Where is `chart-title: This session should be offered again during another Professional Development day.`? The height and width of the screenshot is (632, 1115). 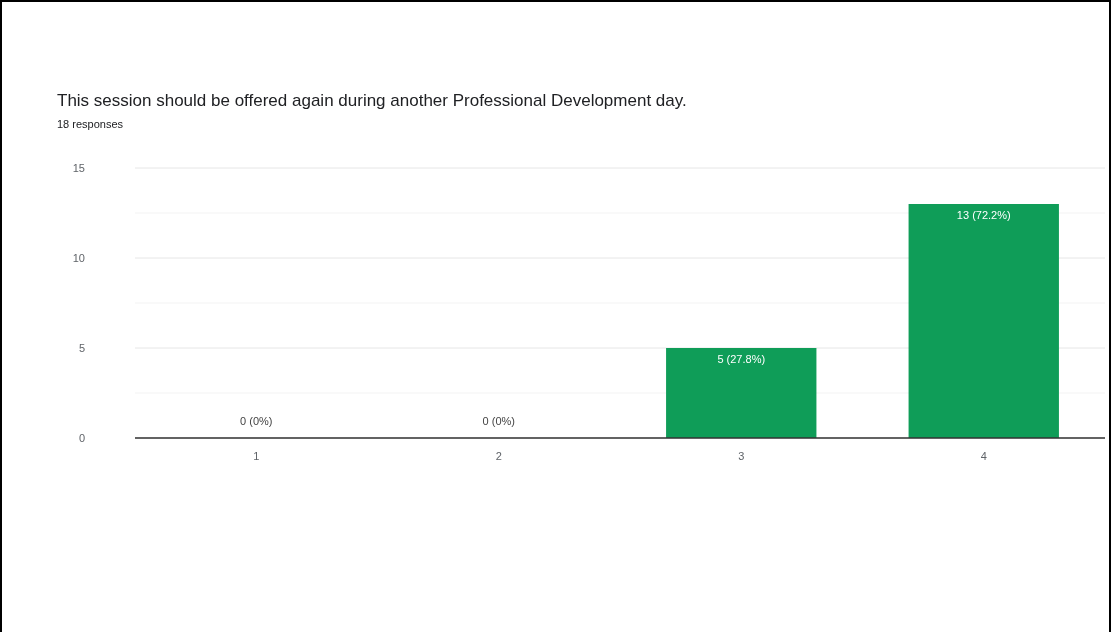
chart-title: This session should be offered again during another Professional Development day. is located at coordinates (372, 100).